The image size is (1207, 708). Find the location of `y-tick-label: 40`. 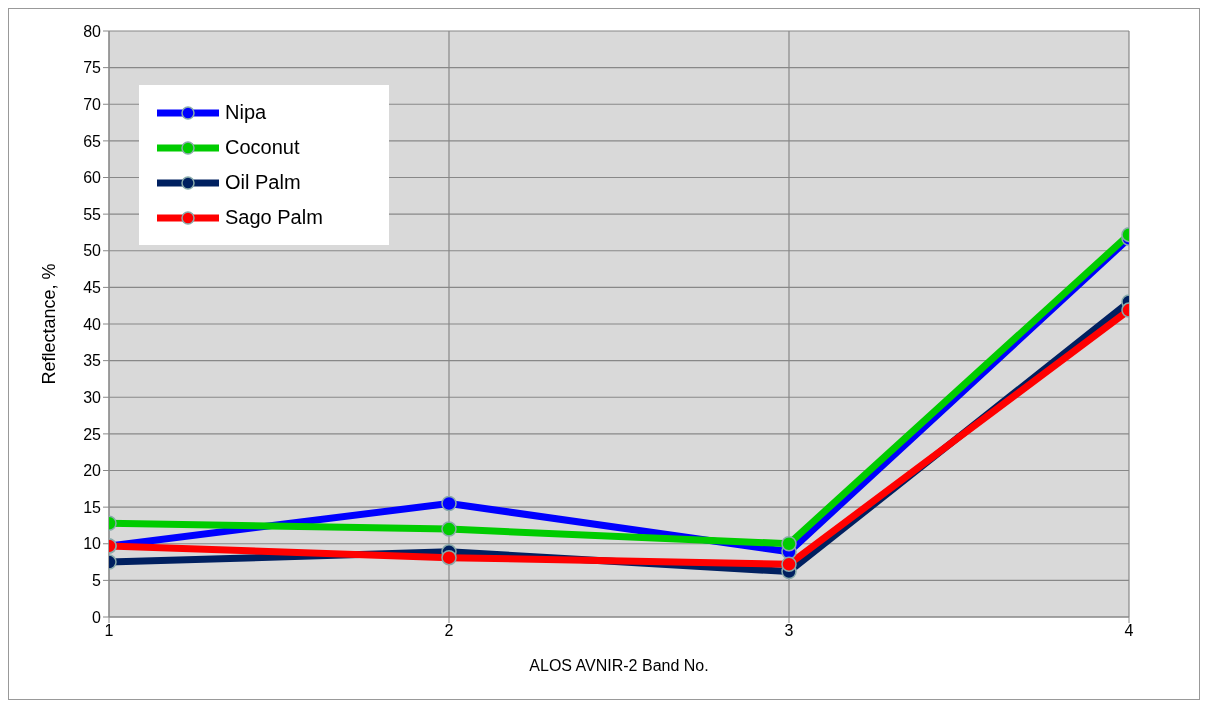

y-tick-label: 40 is located at coordinates (92, 324).